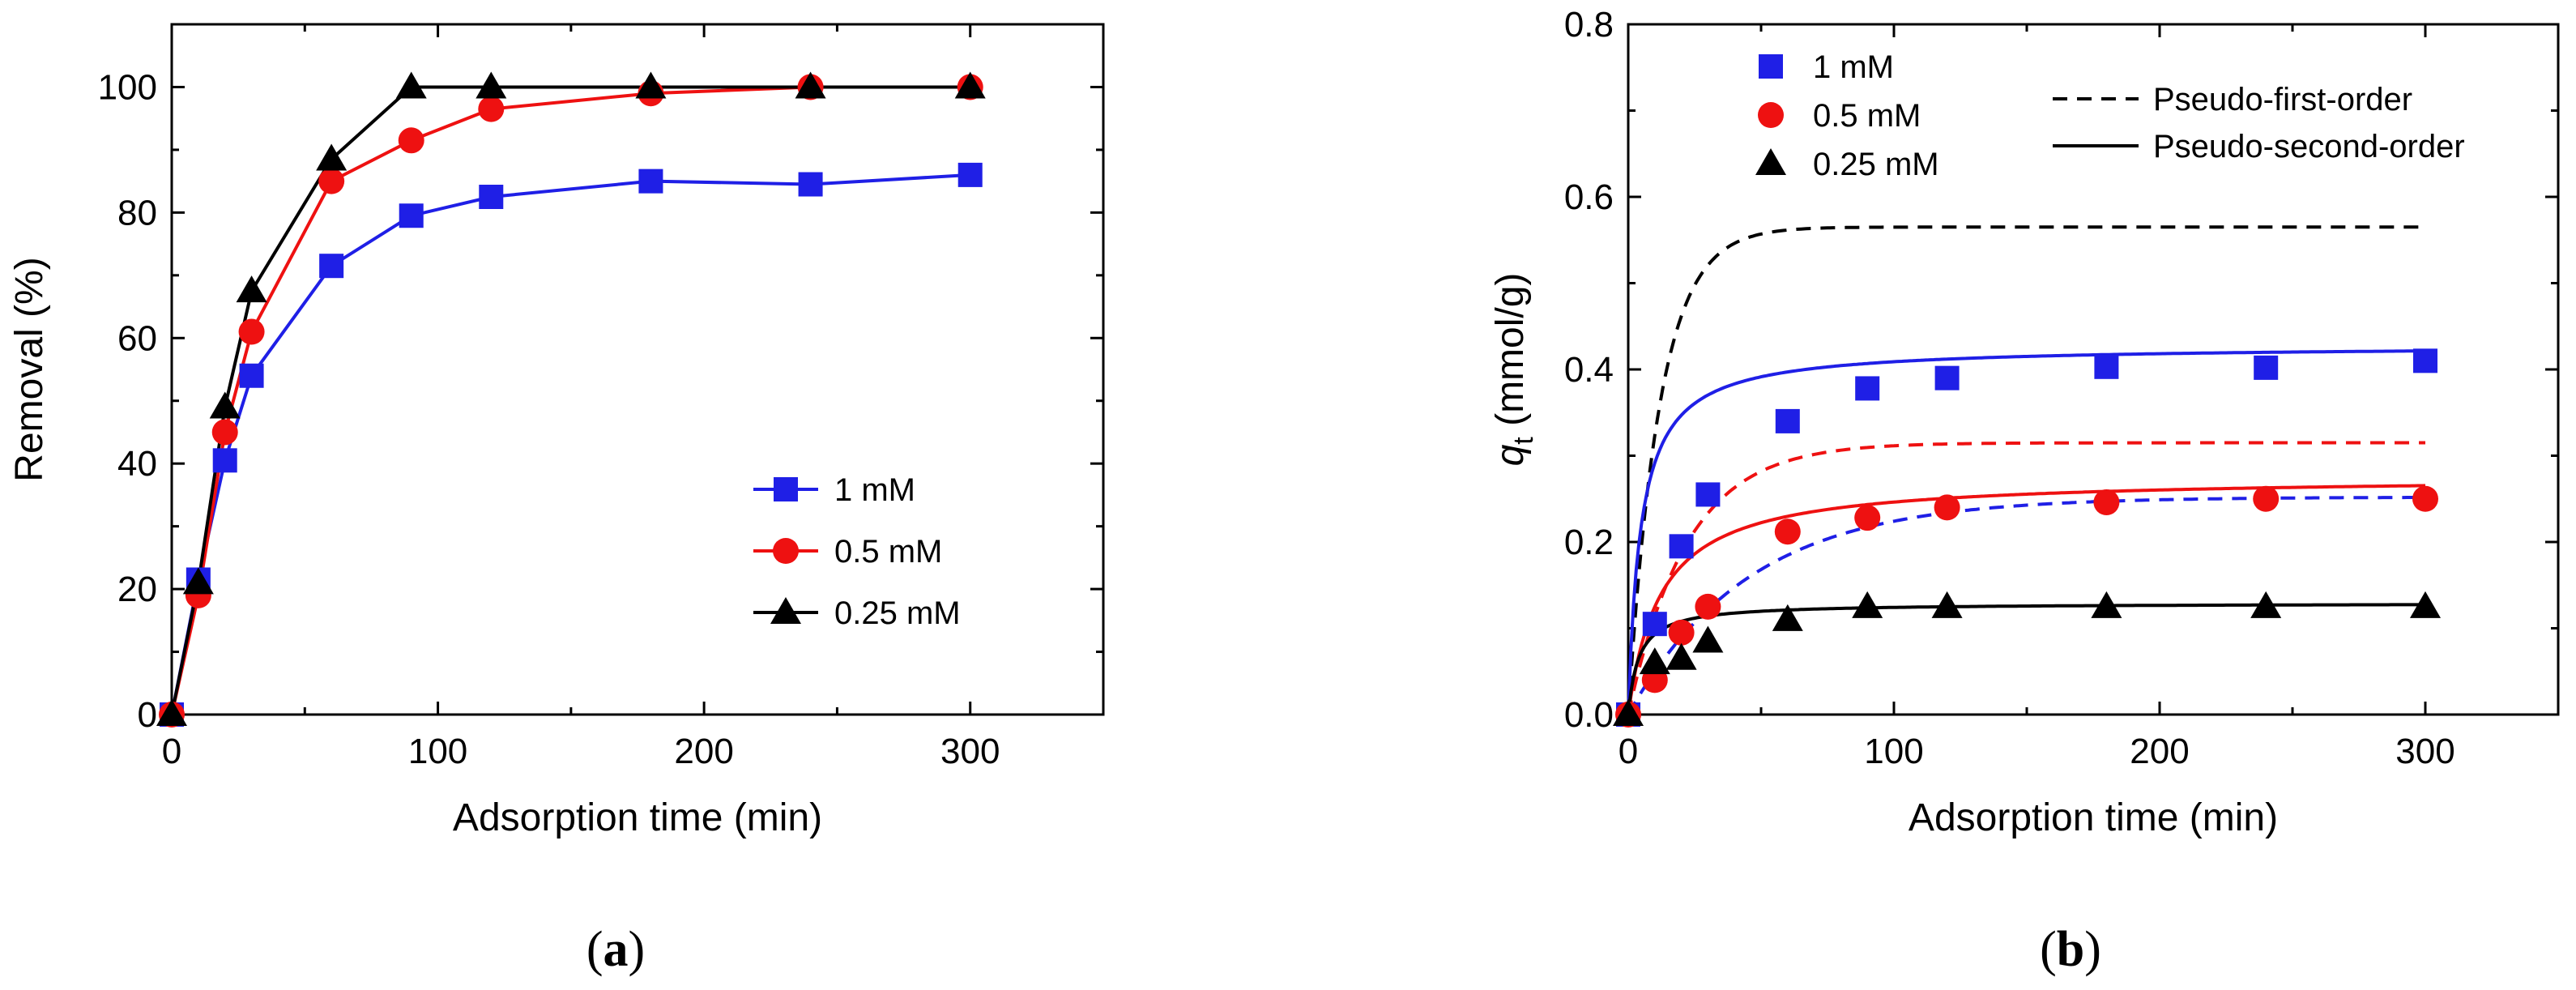 Image resolution: width=2576 pixels, height=990 pixels. I want to click on y-tick-label: 0.0, so click(1589, 715).